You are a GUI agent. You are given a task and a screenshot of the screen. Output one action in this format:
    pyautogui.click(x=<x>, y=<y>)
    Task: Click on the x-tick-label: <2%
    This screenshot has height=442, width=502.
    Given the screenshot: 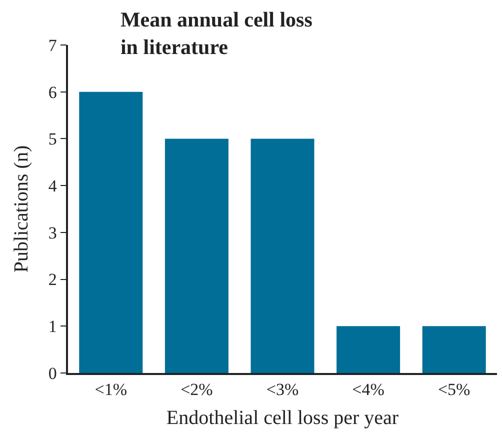 What is the action you would take?
    pyautogui.click(x=196, y=390)
    